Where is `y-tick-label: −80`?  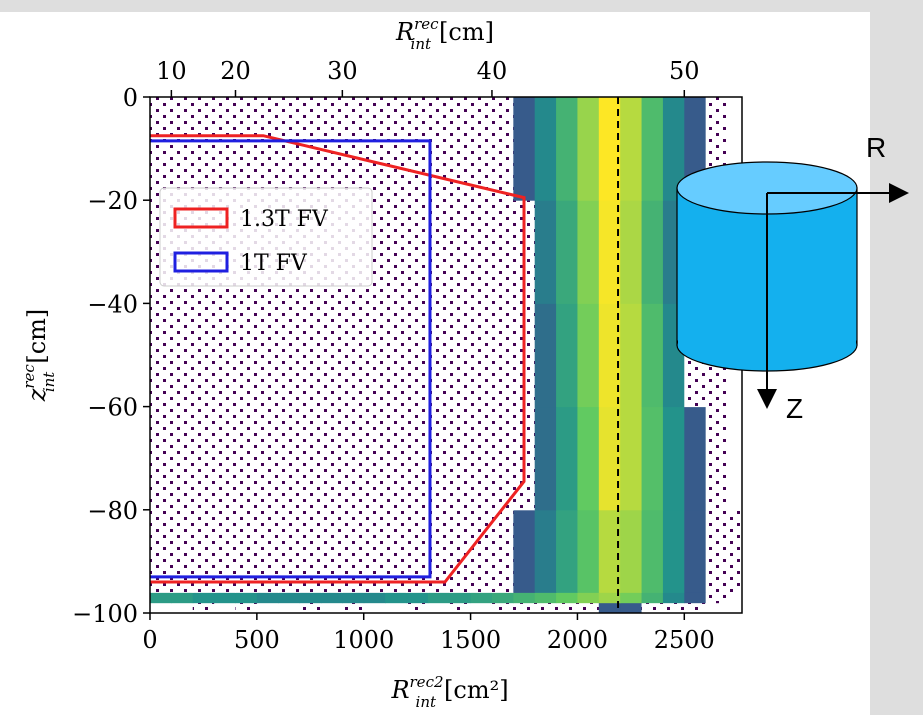 y-tick-label: −80 is located at coordinates (112, 511).